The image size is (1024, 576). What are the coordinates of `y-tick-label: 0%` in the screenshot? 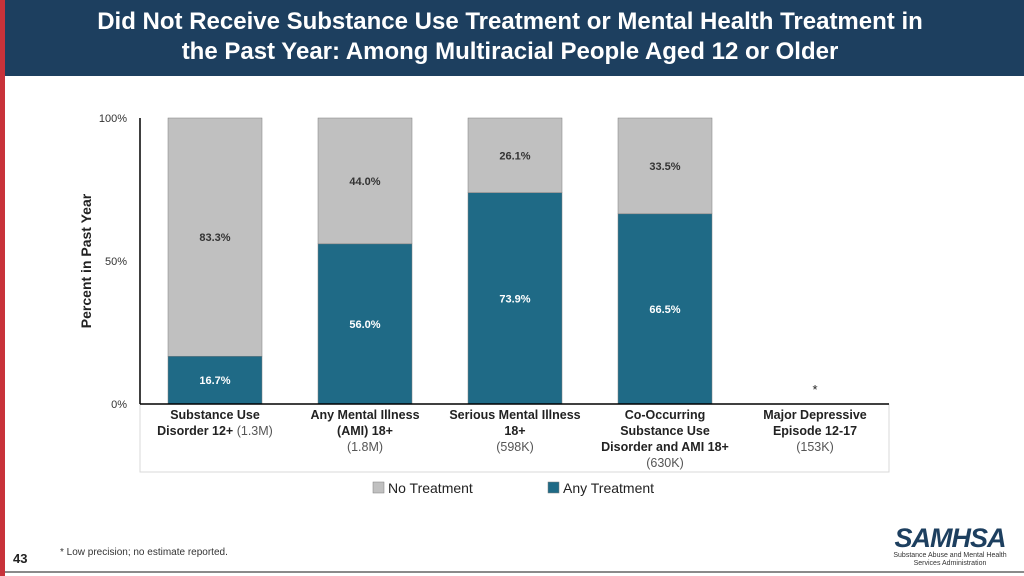 It's located at (119, 405).